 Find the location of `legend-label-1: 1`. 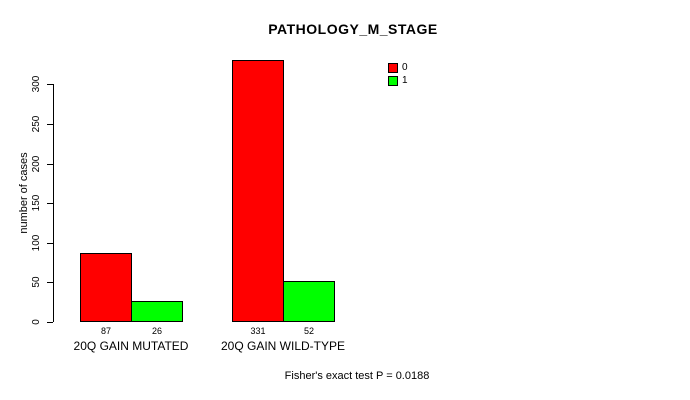

legend-label-1: 1 is located at coordinates (405, 80).